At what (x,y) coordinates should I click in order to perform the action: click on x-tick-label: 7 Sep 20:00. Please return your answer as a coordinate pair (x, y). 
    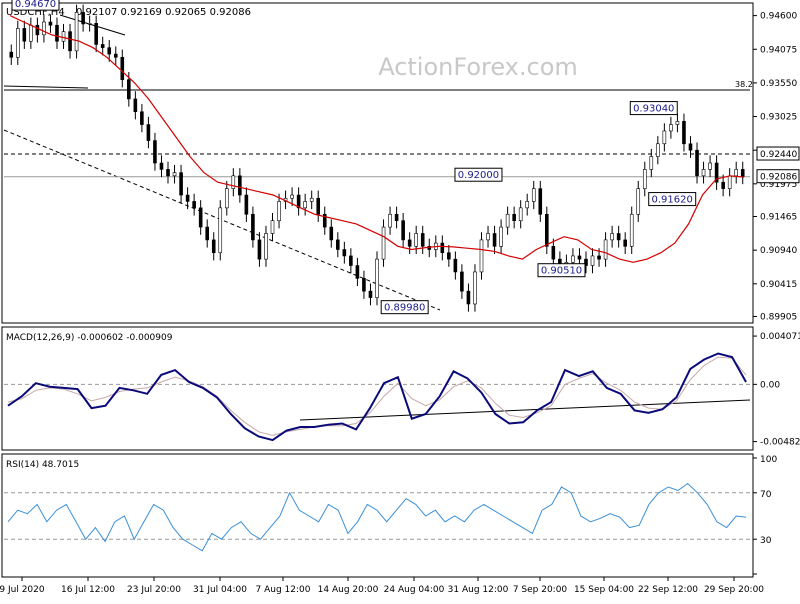
    Looking at the image, I should click on (540, 590).